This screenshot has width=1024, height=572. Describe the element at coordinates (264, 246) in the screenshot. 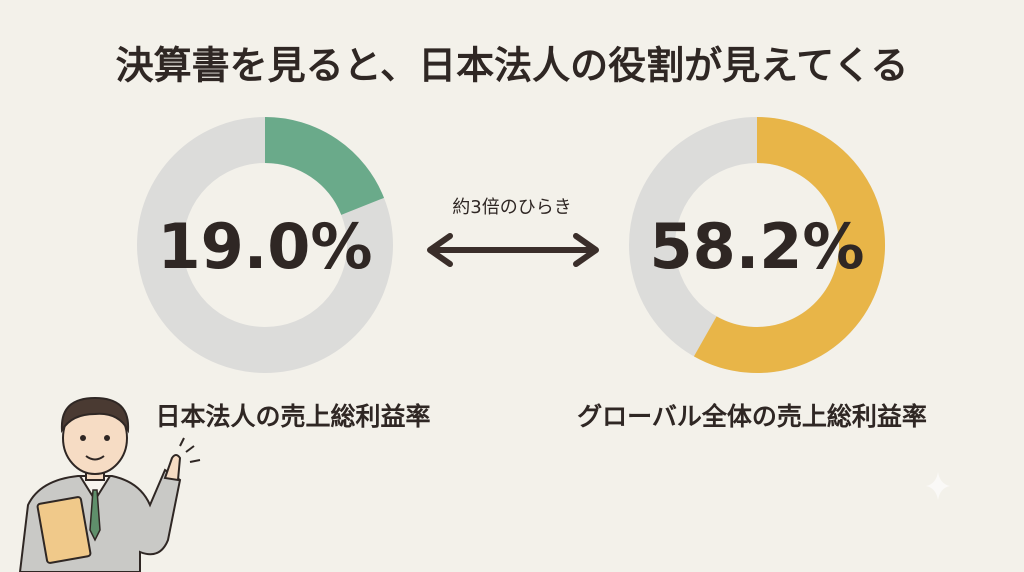

I see `value-label: 19.0%` at that location.